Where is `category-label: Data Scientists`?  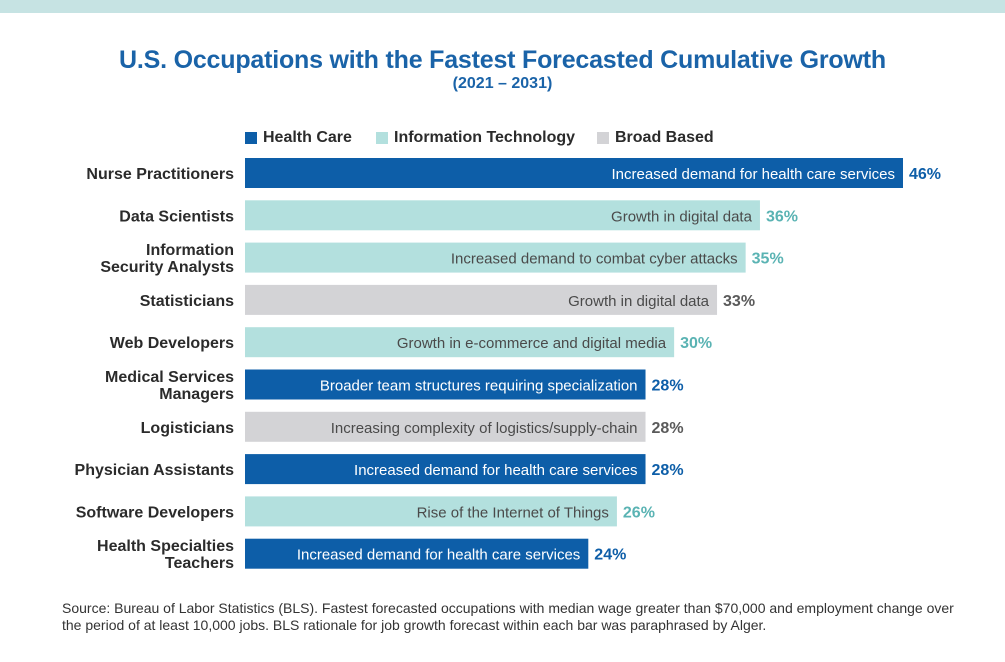 category-label: Data Scientists is located at coordinates (176, 216).